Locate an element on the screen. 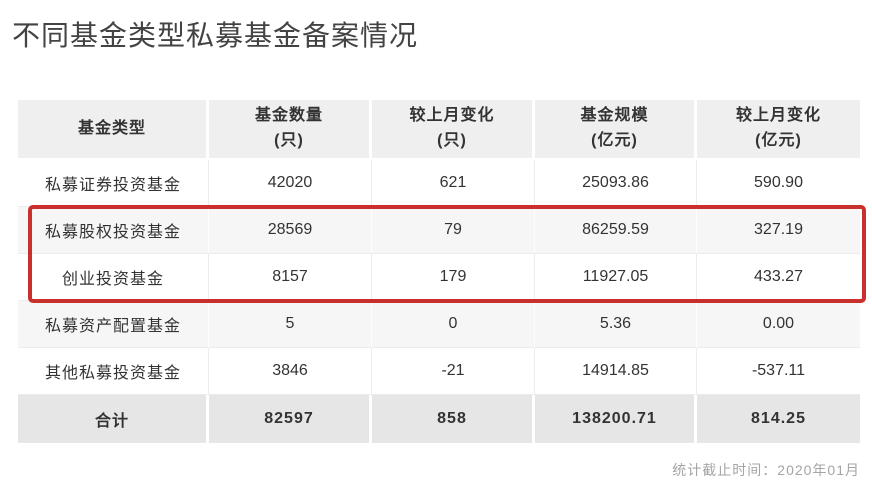 The width and height of the screenshot is (872, 495). col-header-label: 基金类型 is located at coordinates (111, 128).